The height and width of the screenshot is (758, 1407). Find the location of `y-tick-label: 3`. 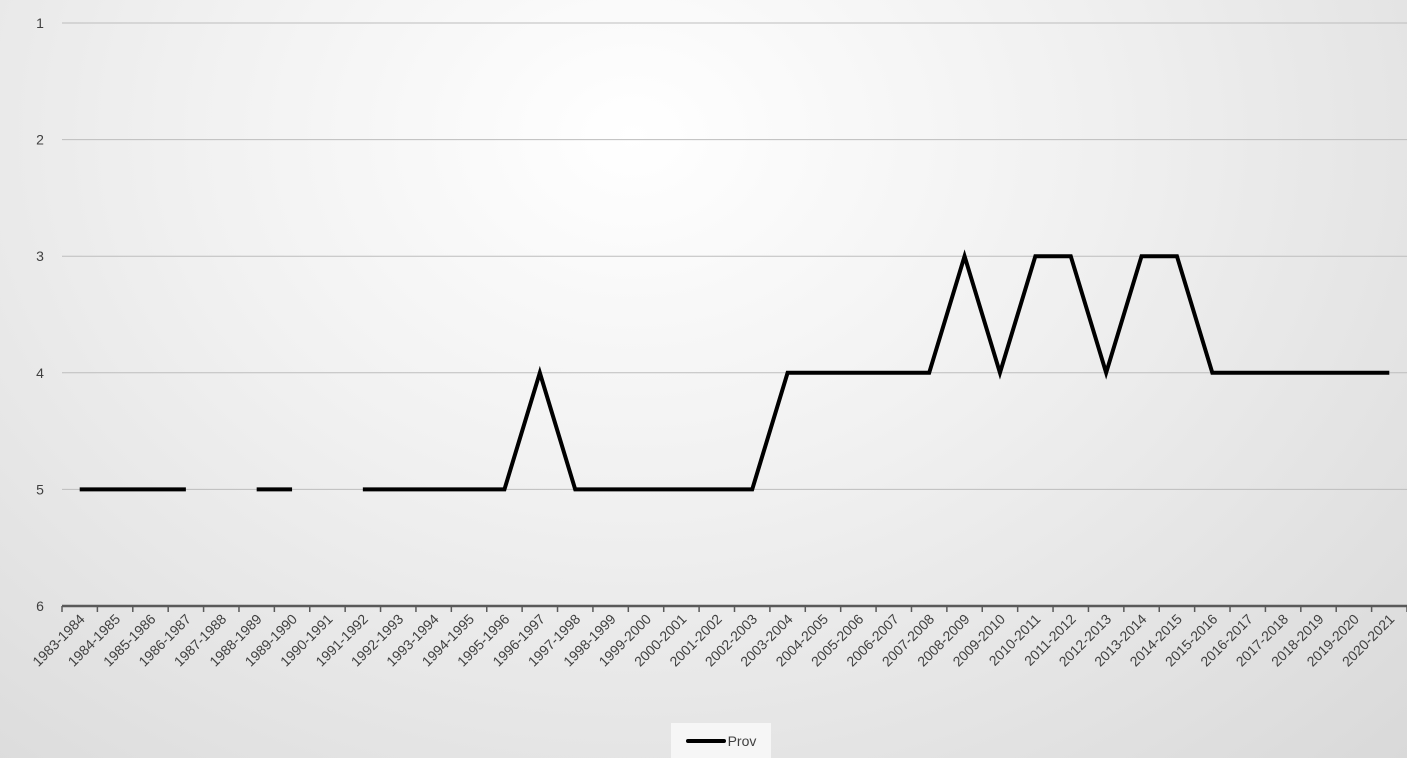

y-tick-label: 3 is located at coordinates (40, 256).